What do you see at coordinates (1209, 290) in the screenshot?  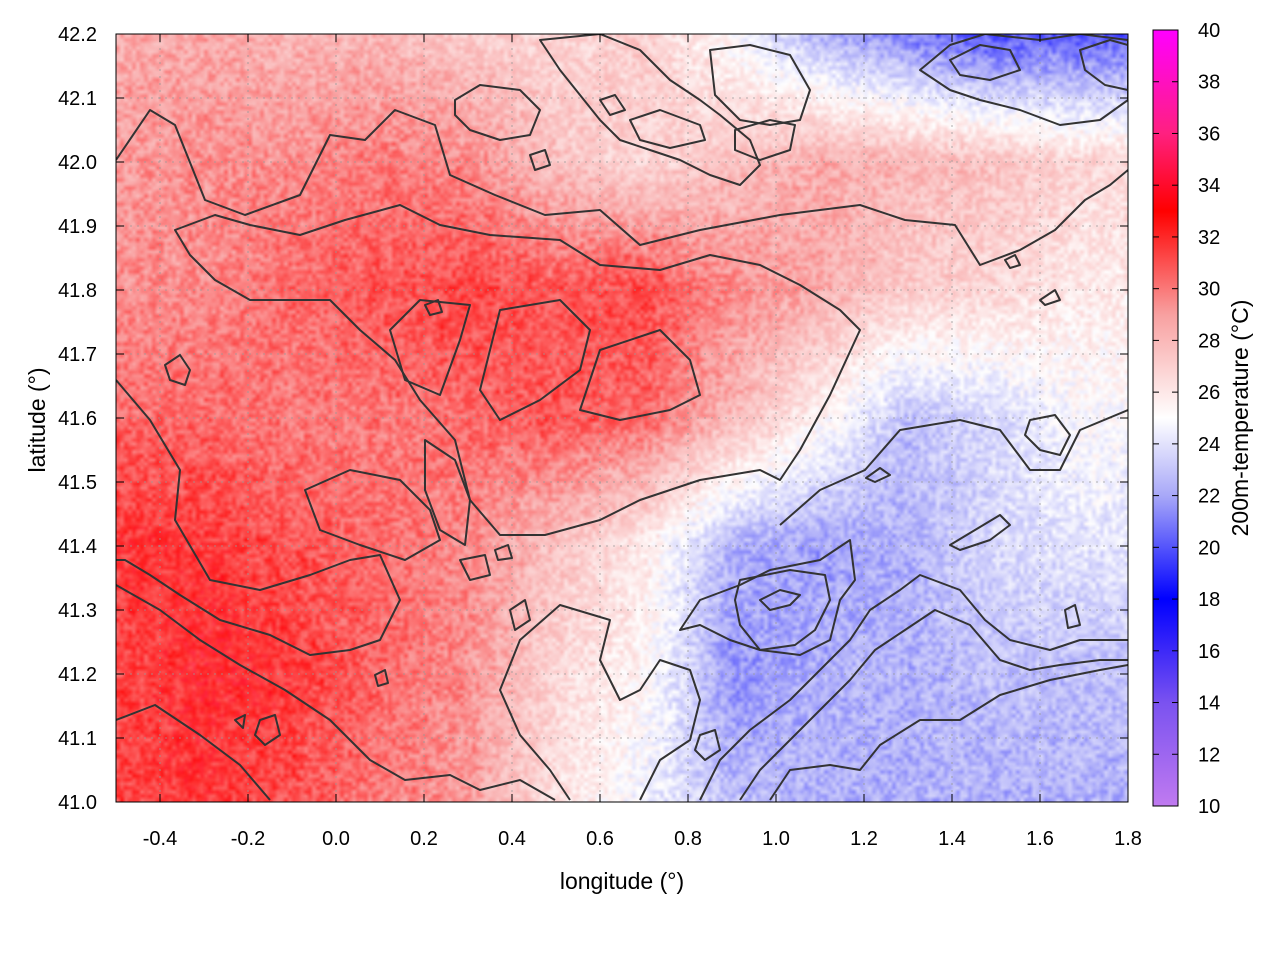 I see `colorbar-tick-label: 30` at bounding box center [1209, 290].